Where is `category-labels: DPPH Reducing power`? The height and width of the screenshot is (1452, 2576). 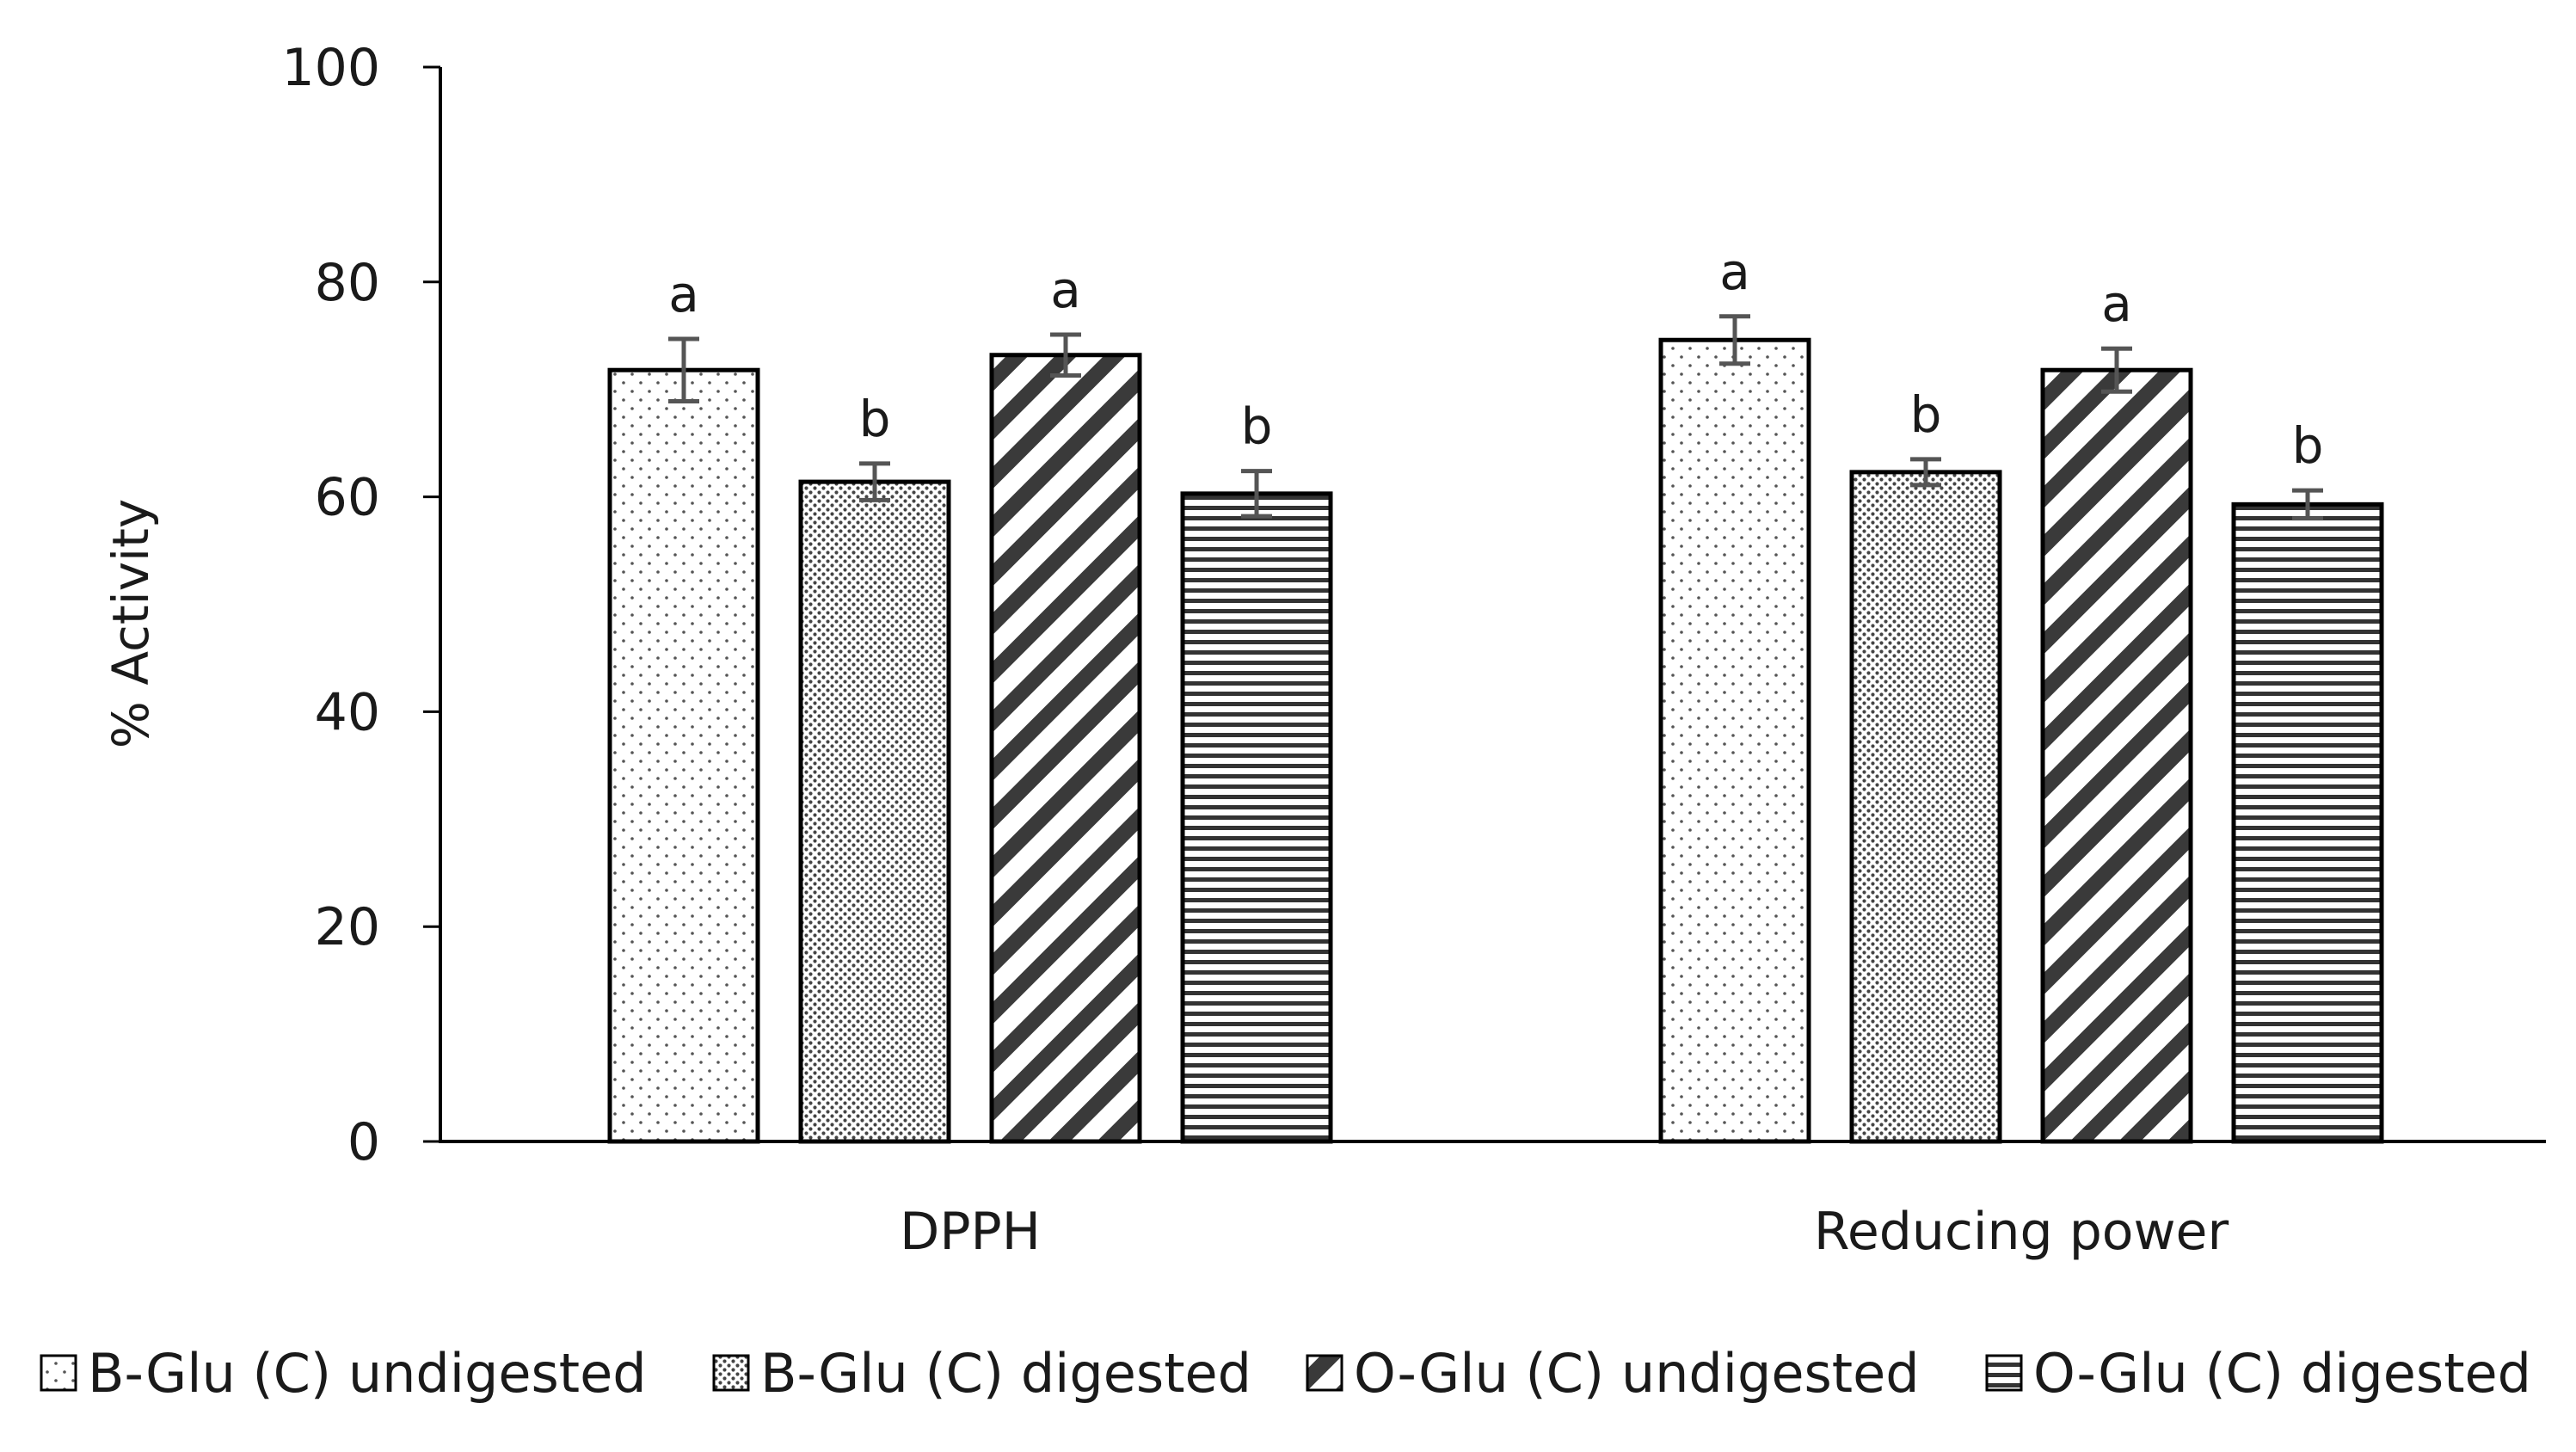
category-labels: DPPH Reducing power is located at coordinates (1564, 1232).